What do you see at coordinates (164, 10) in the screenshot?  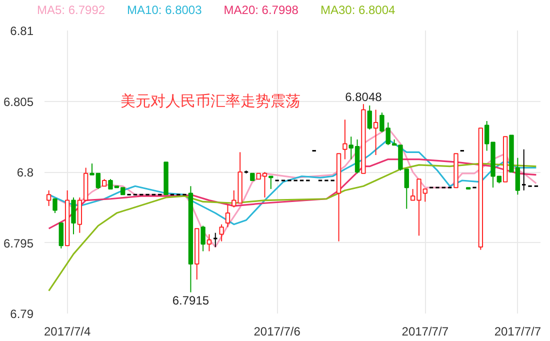 I see `text: MA10: 6.8003` at bounding box center [164, 10].